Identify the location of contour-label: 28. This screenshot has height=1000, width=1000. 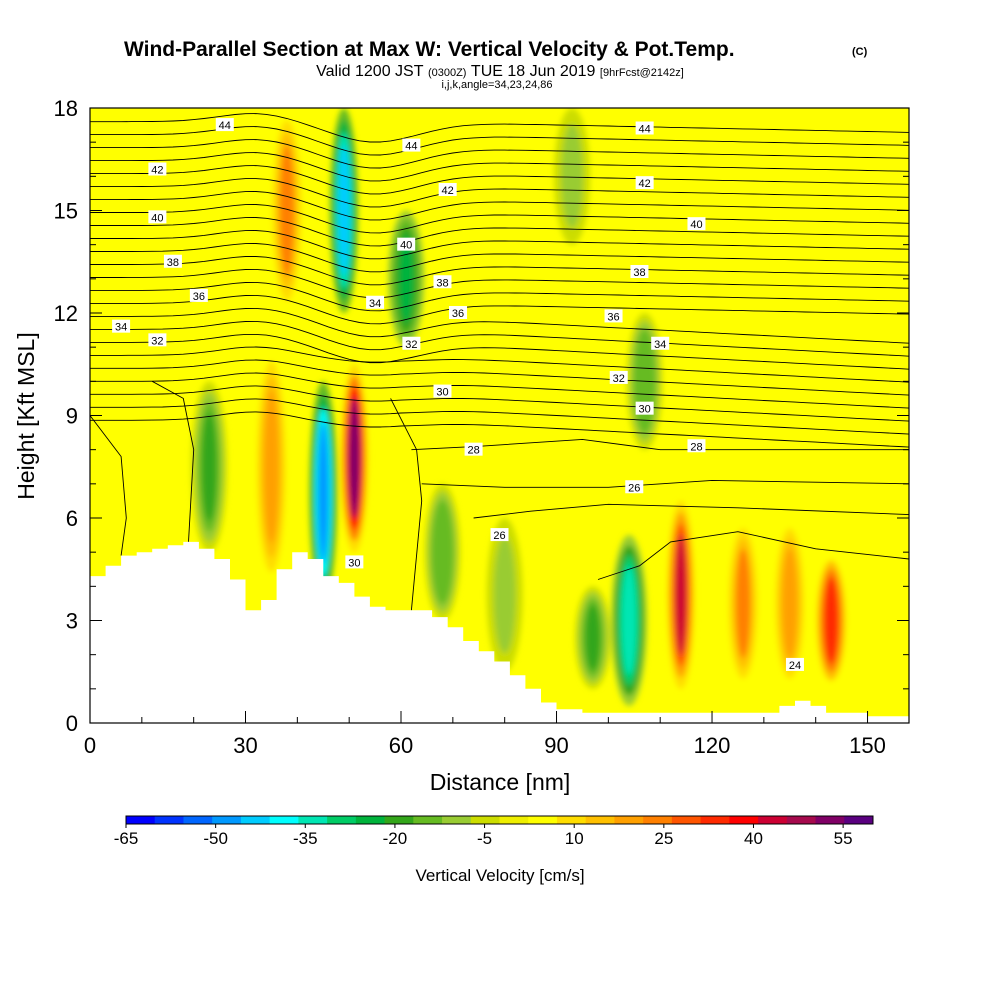
(473, 449).